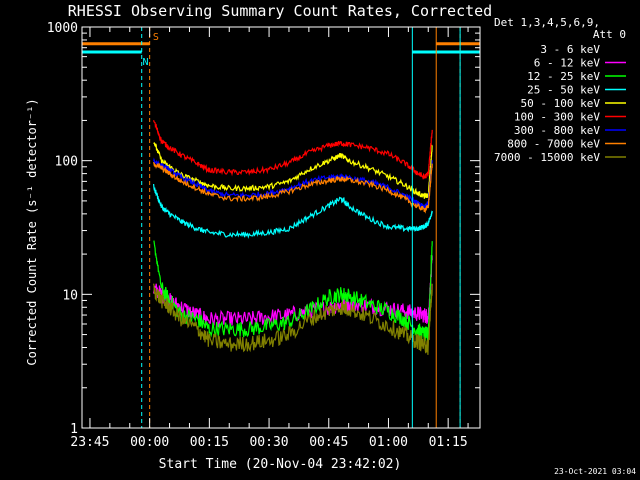 Image resolution: width=640 pixels, height=480 pixels. I want to click on x-axis-label: Start Time (20-Nov-04 23:42:02), so click(280, 464).